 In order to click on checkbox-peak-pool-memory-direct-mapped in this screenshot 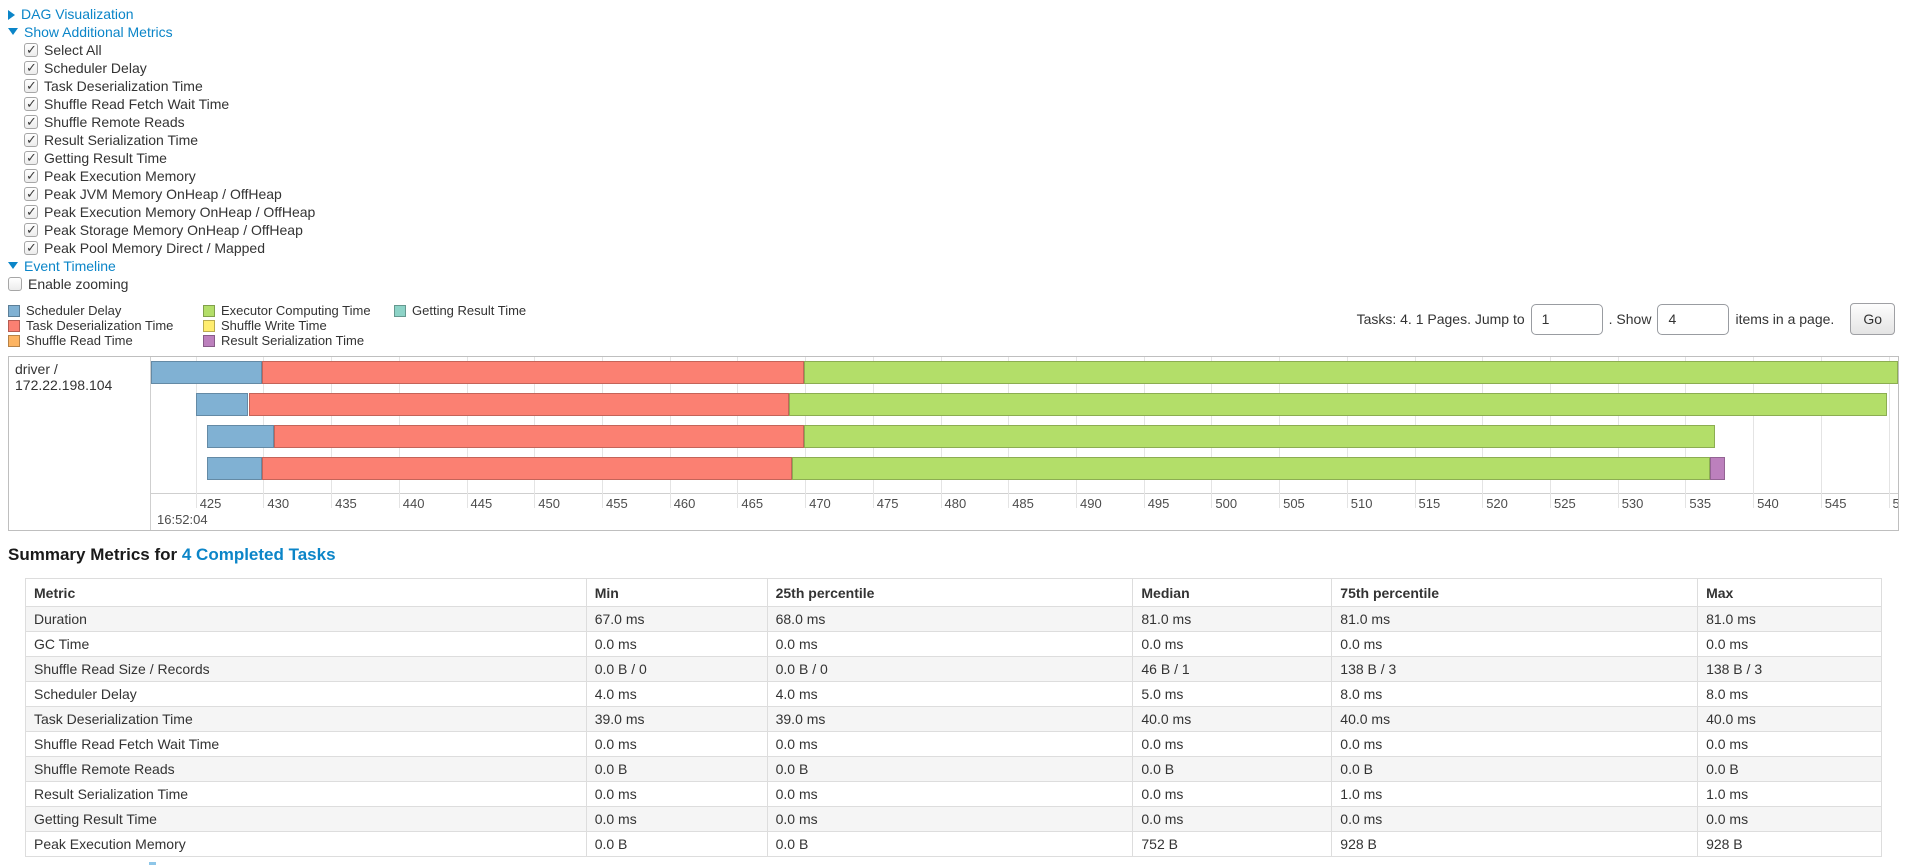, I will do `click(31, 248)`.